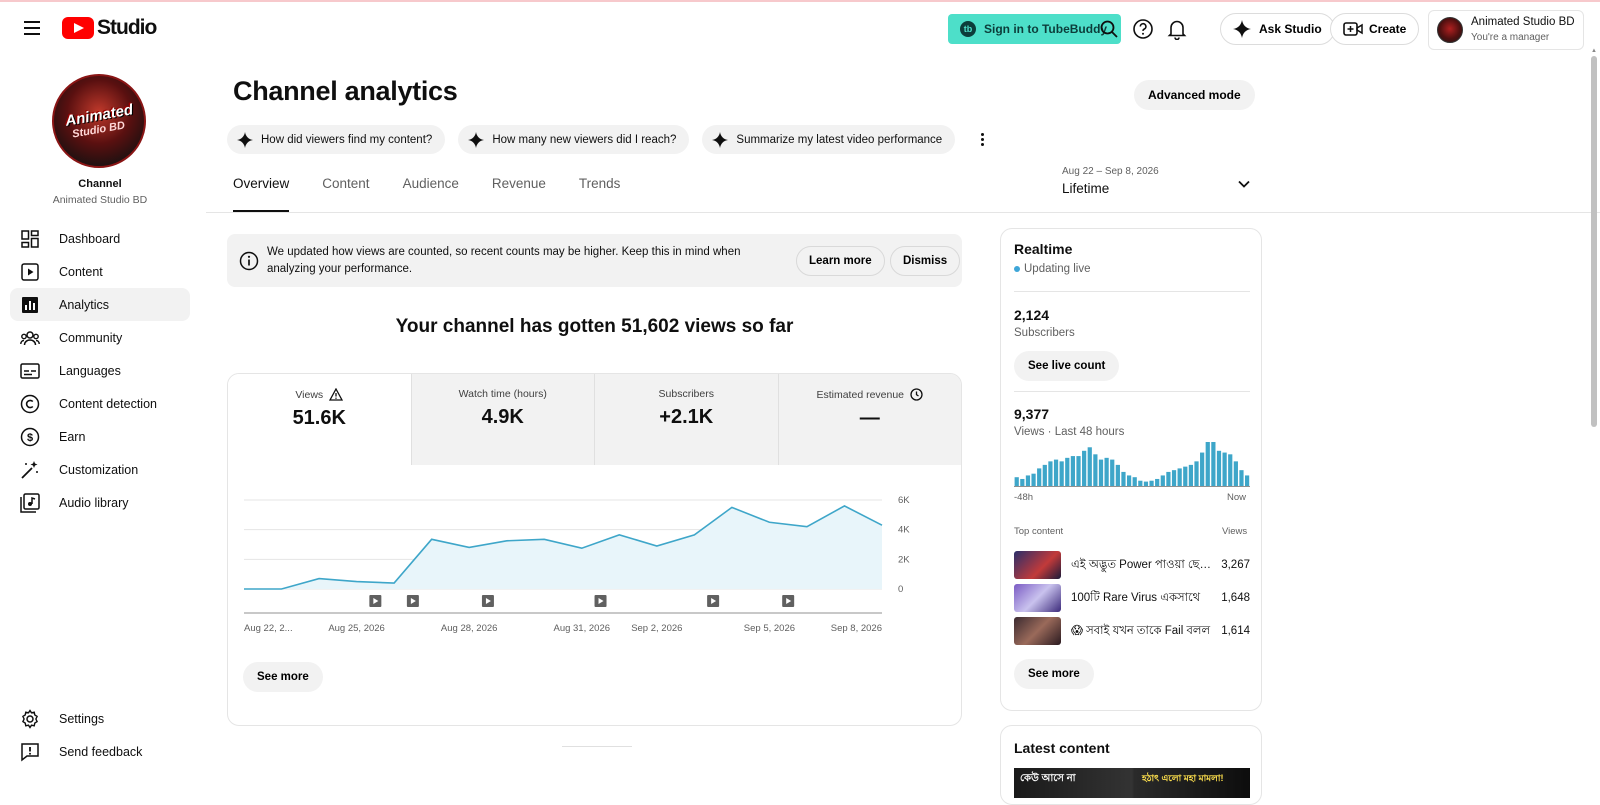 The height and width of the screenshot is (805, 1600). What do you see at coordinates (916, 394) in the screenshot?
I see `clock-icon` at bounding box center [916, 394].